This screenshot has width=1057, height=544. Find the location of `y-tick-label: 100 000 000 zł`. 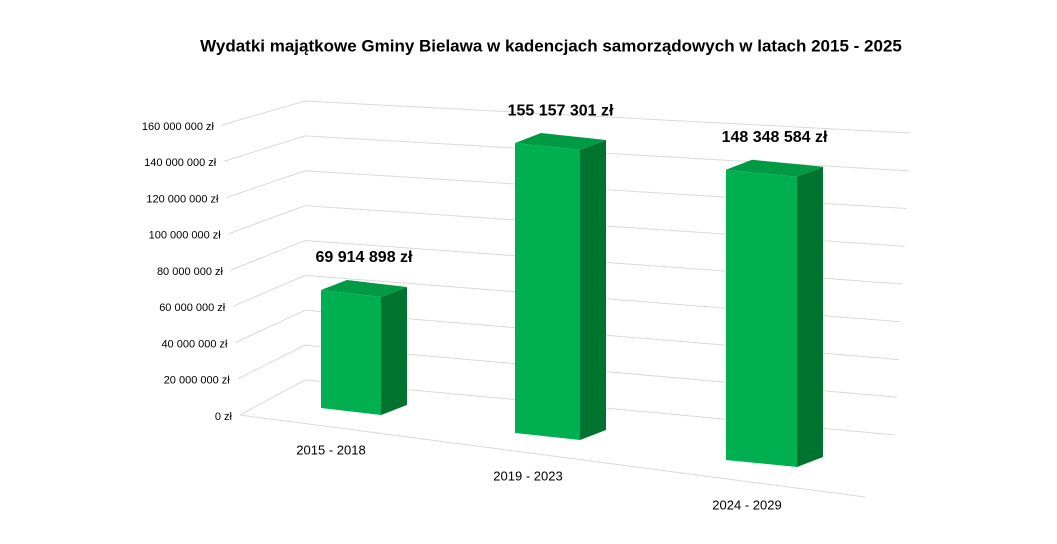

y-tick-label: 100 000 000 zł is located at coordinates (185, 236).